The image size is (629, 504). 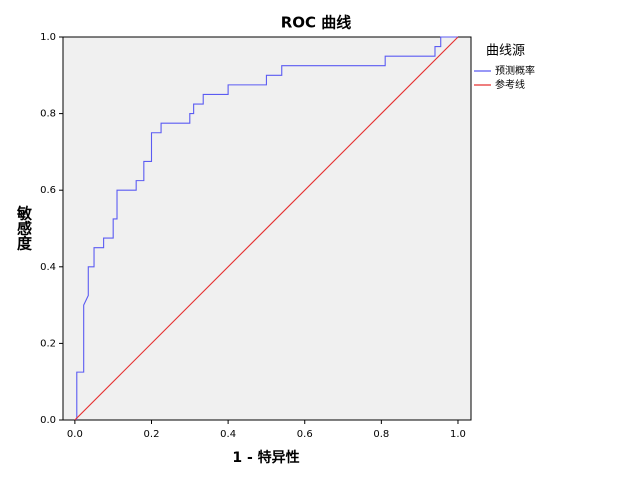 What do you see at coordinates (515, 70) in the screenshot?
I see `legend-label: 预测概率` at bounding box center [515, 70].